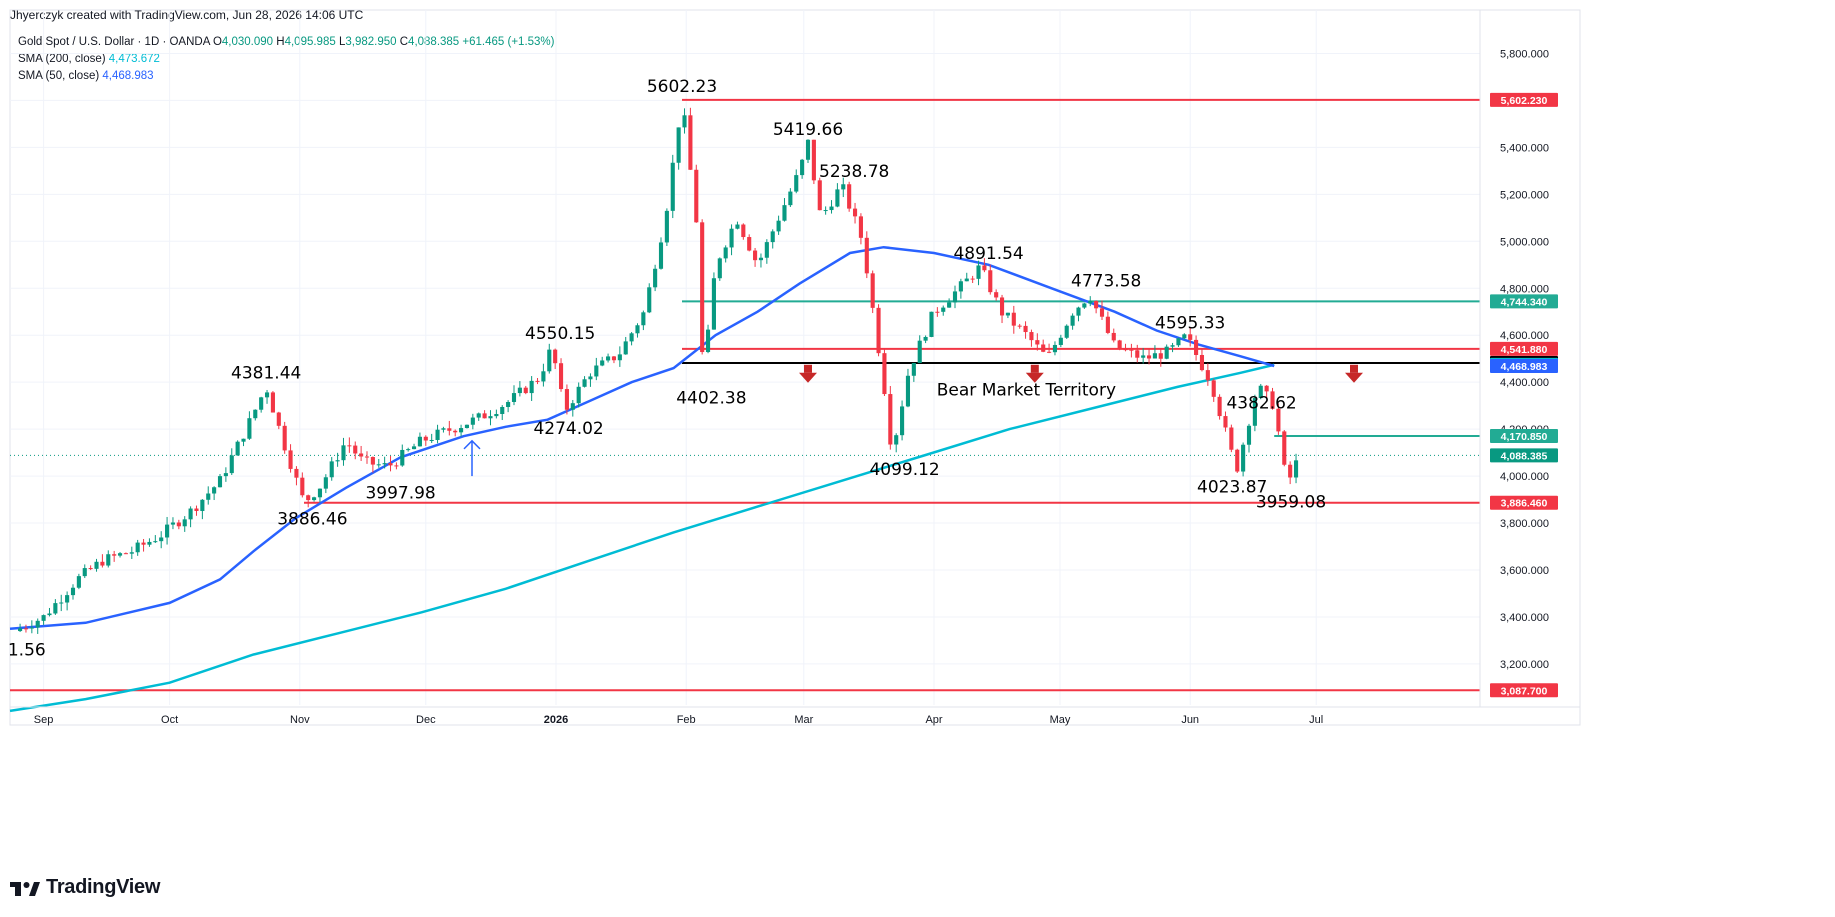  What do you see at coordinates (1524, 148) in the screenshot?
I see `y-tick-label: 5,400.000` at bounding box center [1524, 148].